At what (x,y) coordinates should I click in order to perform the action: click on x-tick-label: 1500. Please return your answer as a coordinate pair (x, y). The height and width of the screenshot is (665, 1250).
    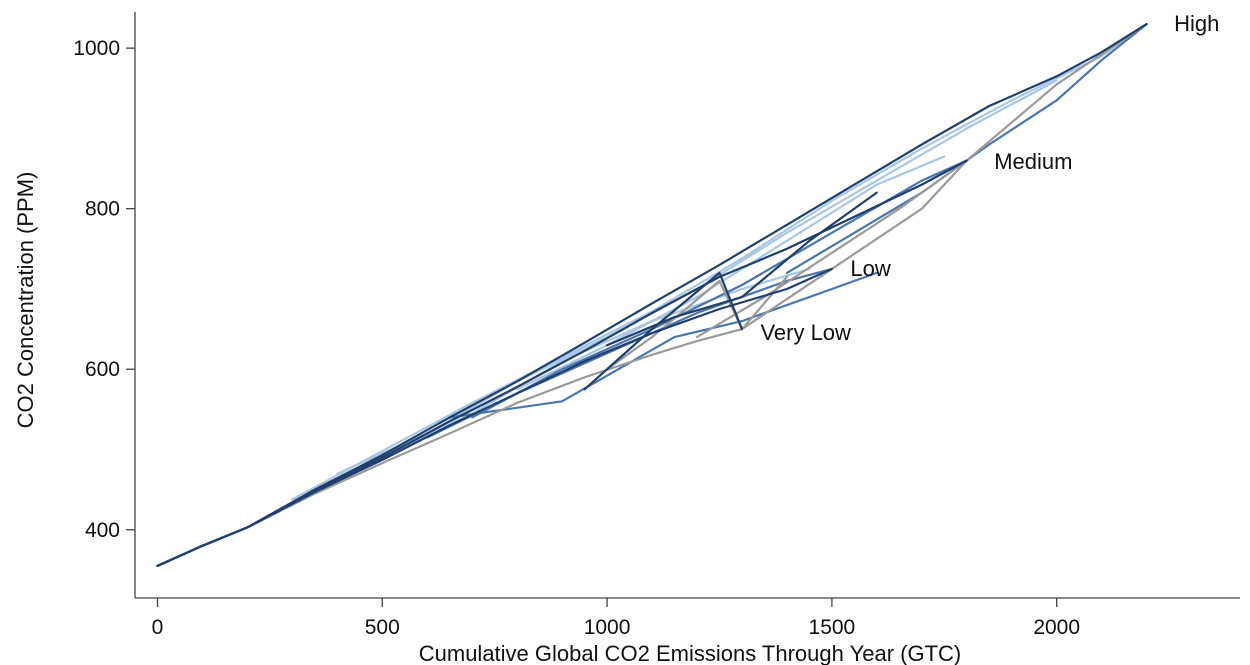
    Looking at the image, I should click on (832, 627).